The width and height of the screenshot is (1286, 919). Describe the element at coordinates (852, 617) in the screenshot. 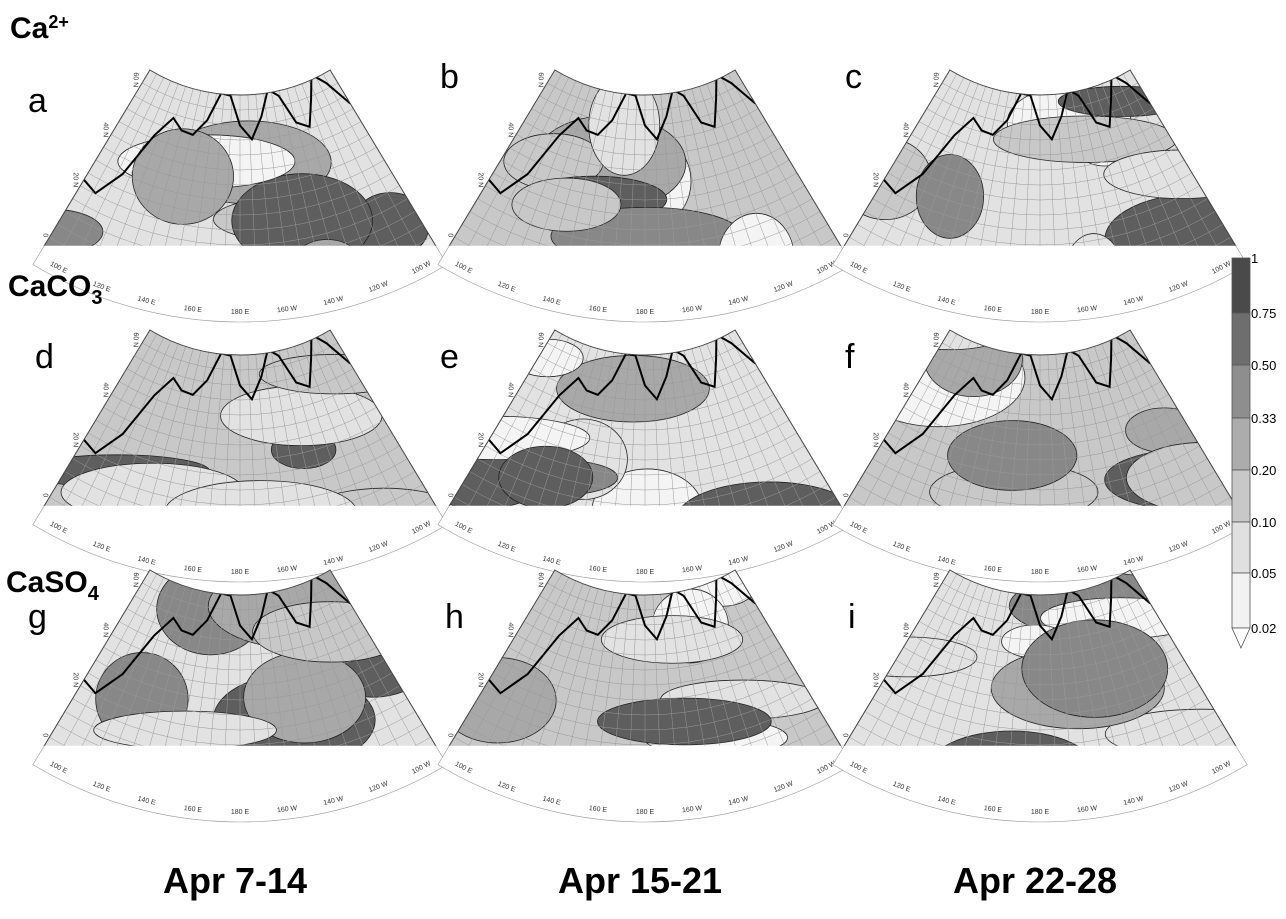

I see `panel-letter: i` at that location.